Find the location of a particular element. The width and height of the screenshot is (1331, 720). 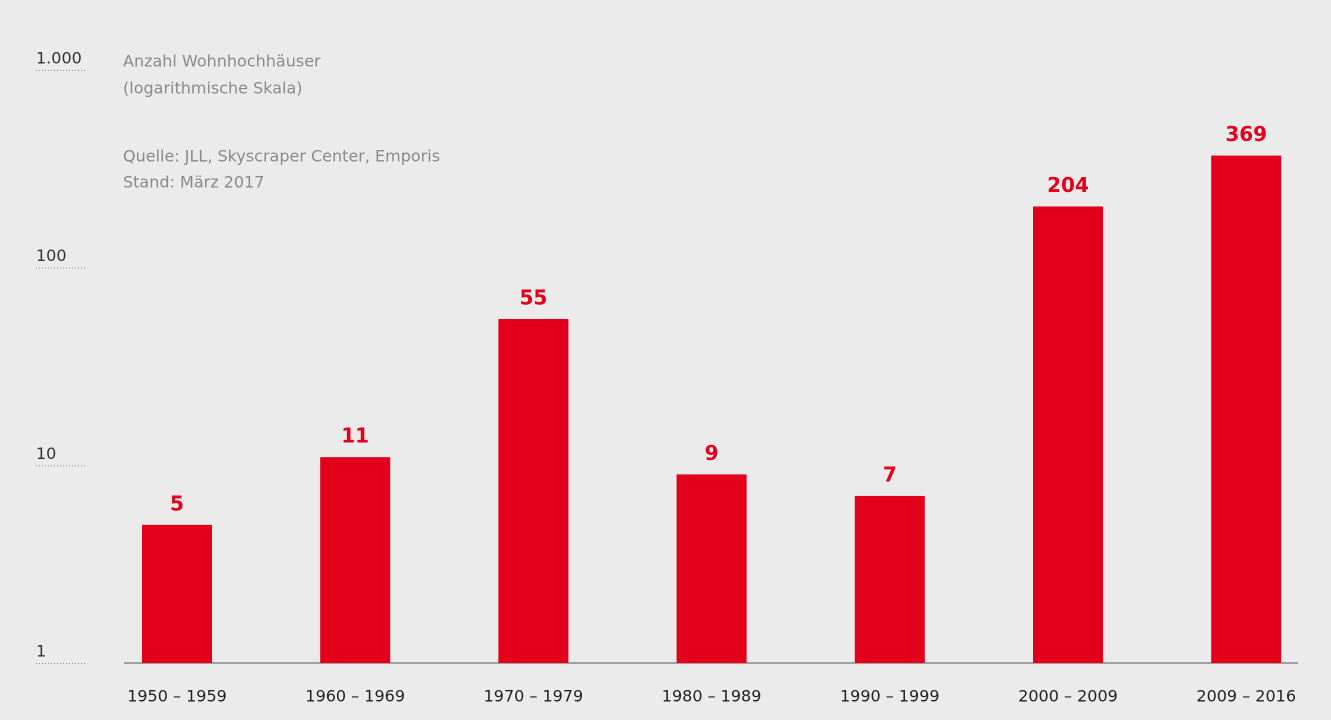

x-tick-label: 2000 – 2009 is located at coordinates (1068, 696).